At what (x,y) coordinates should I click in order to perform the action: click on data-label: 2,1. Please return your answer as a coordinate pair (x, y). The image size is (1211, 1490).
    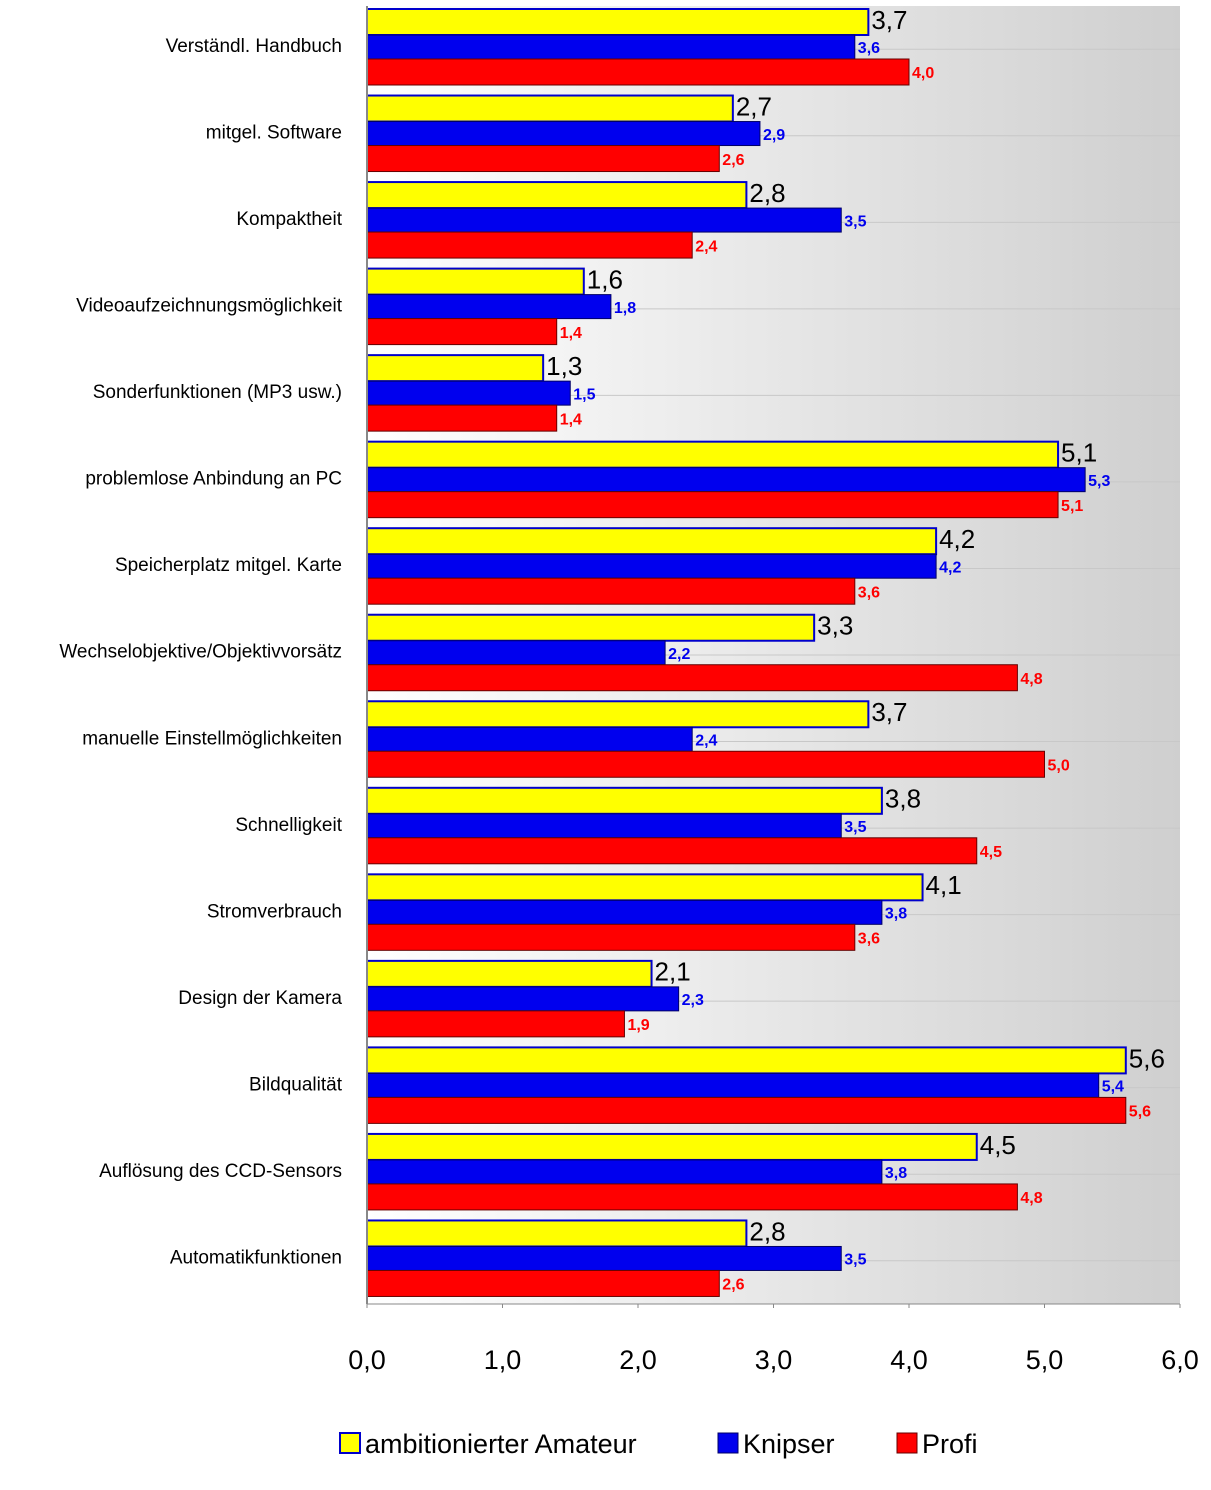
    Looking at the image, I should click on (673, 972).